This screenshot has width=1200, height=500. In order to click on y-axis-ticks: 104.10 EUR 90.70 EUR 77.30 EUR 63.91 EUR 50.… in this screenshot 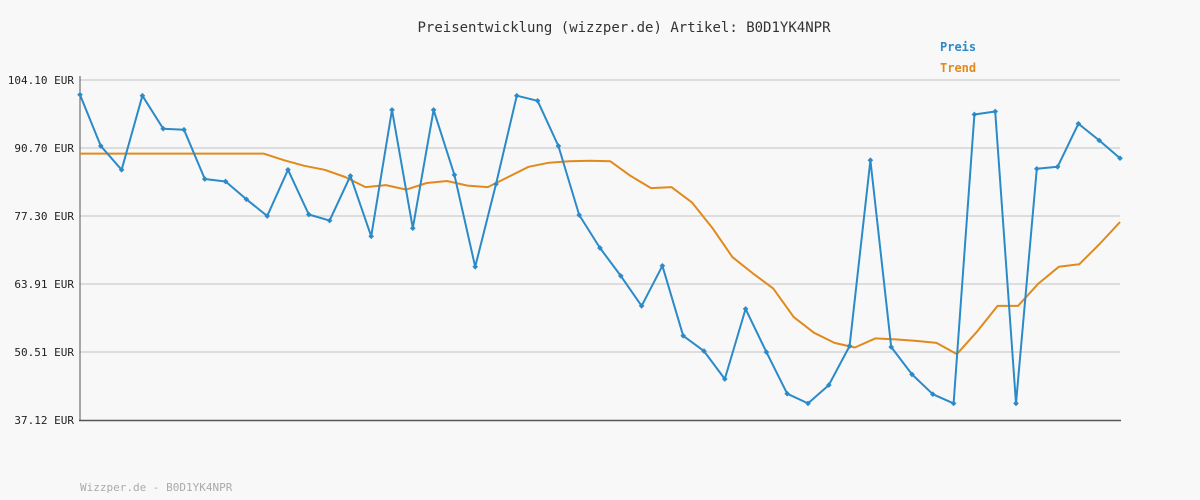, I will do `click(41, 250)`.